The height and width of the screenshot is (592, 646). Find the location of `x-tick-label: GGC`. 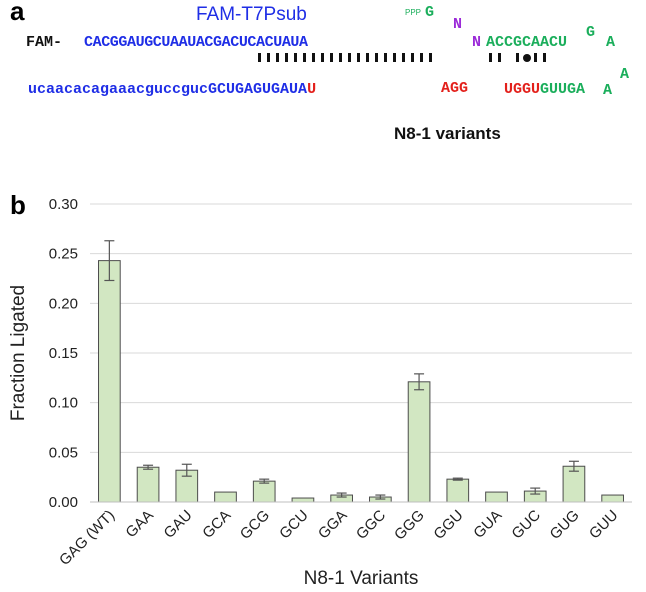

x-tick-label: GGC is located at coordinates (371, 525).